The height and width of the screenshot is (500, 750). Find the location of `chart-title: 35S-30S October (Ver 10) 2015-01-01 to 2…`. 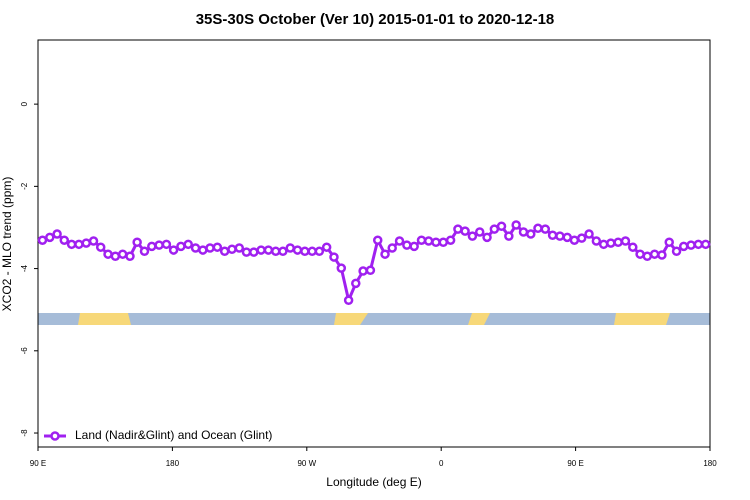

chart-title: 35S-30S October (Ver 10) 2015-01-01 to 2… is located at coordinates (375, 19).